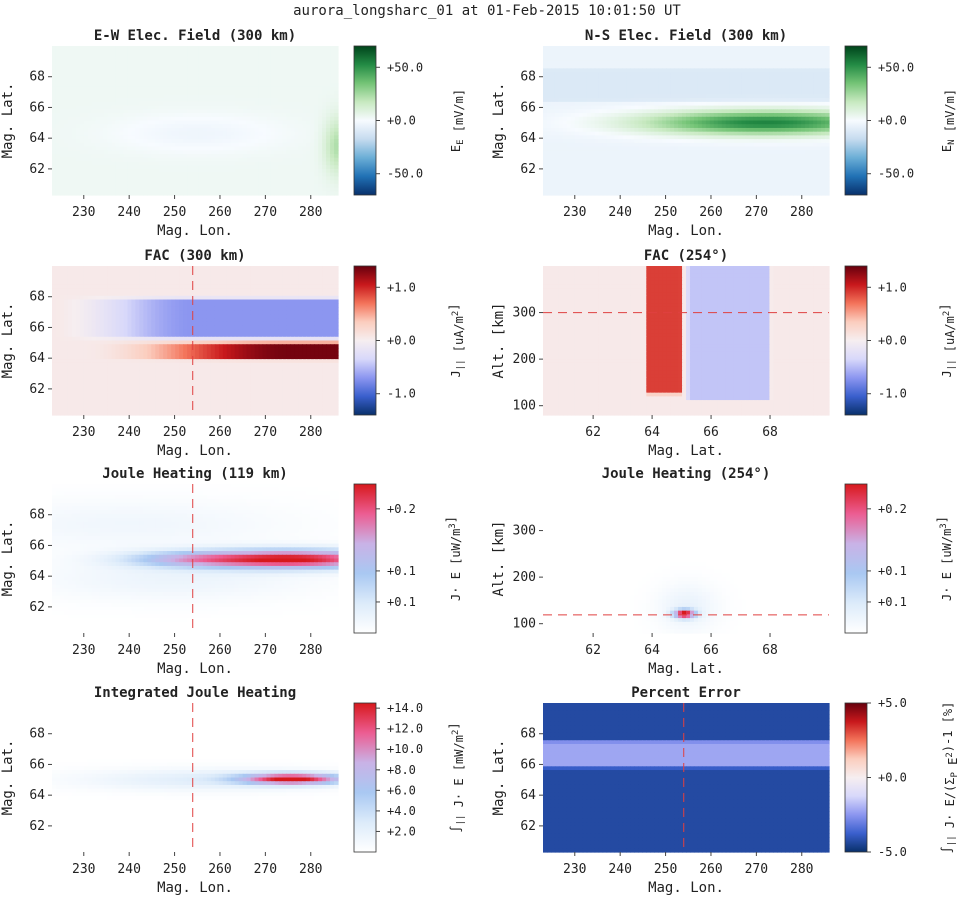 The image size is (975, 900). Describe the element at coordinates (195, 36) in the screenshot. I see `panel-title: E-W Elec. Field (300 km)` at that location.